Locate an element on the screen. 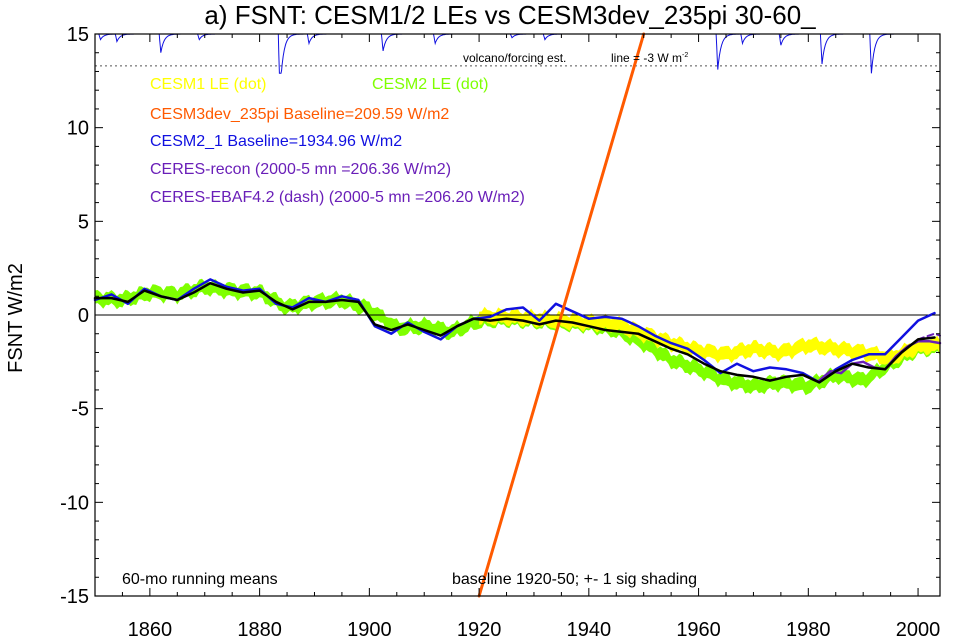 This screenshot has height=641, width=957. x-tick-label: 1920 is located at coordinates (479, 630).